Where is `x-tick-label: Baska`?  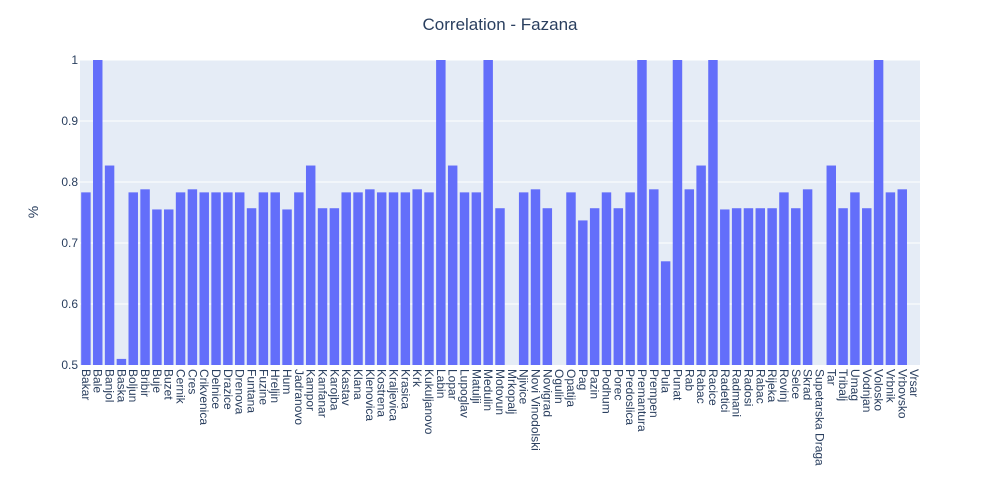 x-tick-label: Baska is located at coordinates (121, 386).